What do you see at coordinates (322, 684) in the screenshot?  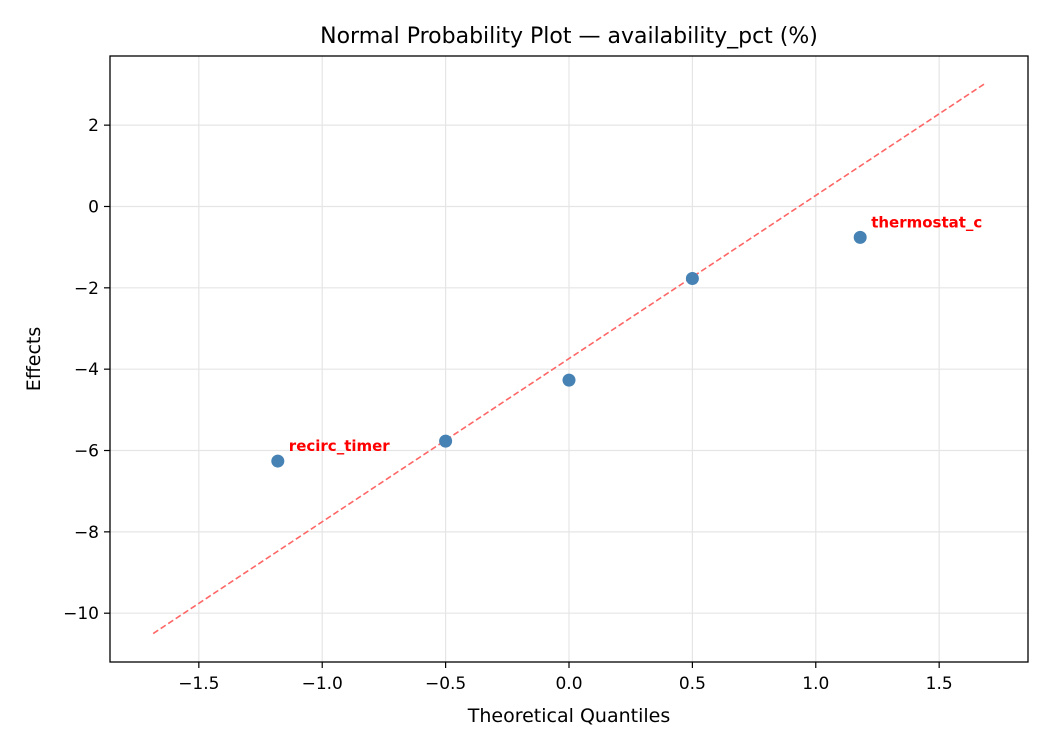 I see `x-tick-label: −1.0` at bounding box center [322, 684].